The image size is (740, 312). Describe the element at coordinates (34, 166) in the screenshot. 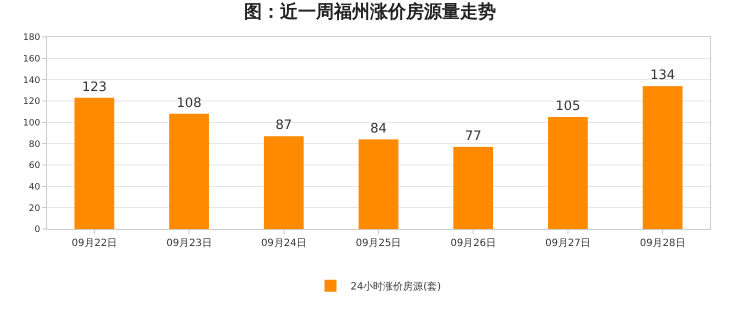

I see `y-tick-label: 60` at that location.